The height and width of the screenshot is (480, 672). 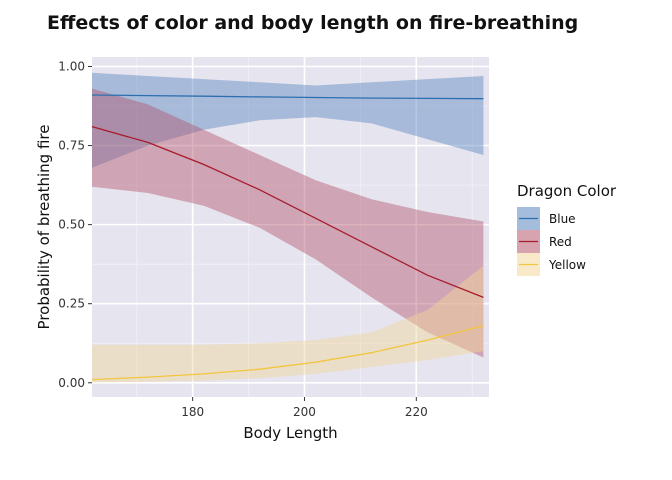 What do you see at coordinates (304, 412) in the screenshot?
I see `x-tick-label: 200` at bounding box center [304, 412].